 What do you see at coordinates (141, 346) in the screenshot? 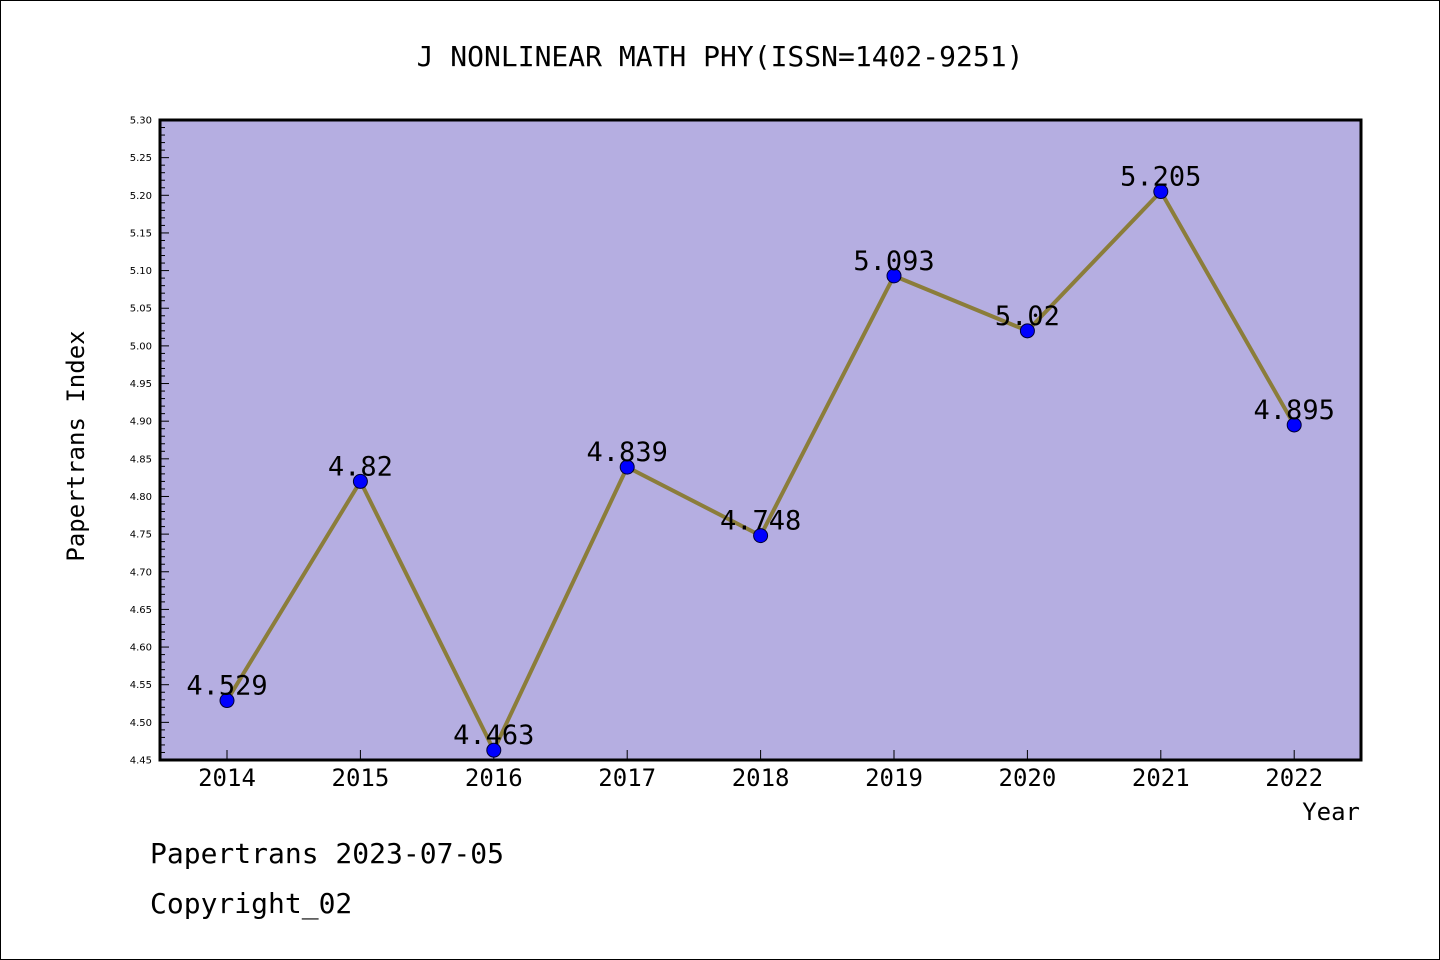
I see `y-tick-label: 5.00` at bounding box center [141, 346].